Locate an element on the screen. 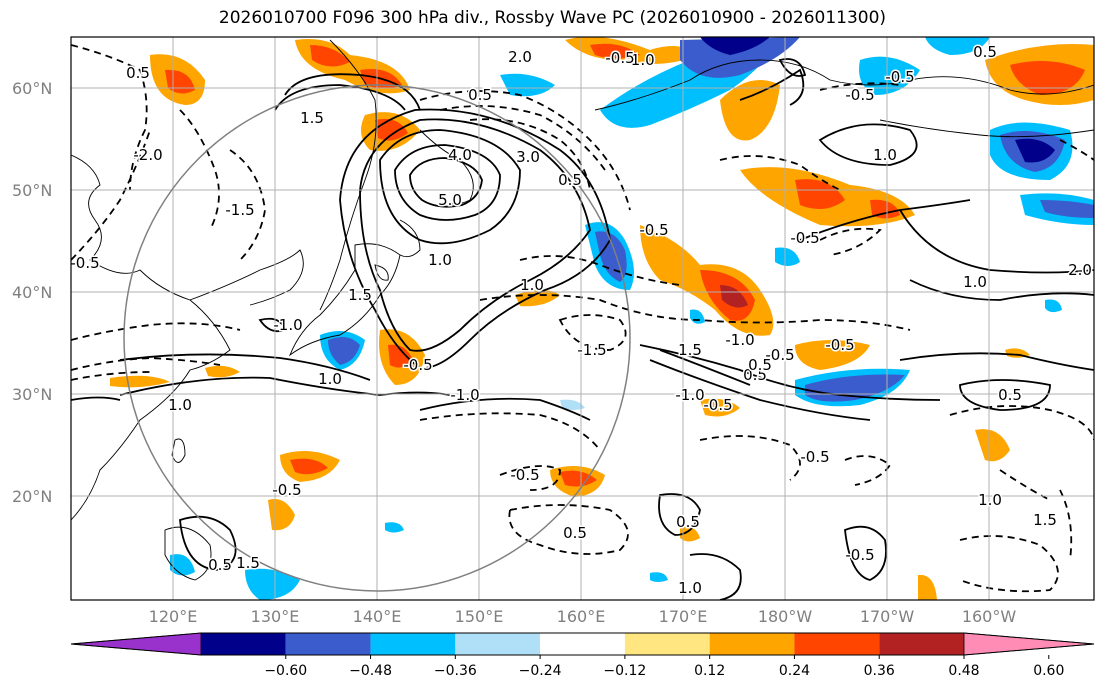 This screenshot has height=692, width=1105. contour-label: 2.0 is located at coordinates (520, 57).